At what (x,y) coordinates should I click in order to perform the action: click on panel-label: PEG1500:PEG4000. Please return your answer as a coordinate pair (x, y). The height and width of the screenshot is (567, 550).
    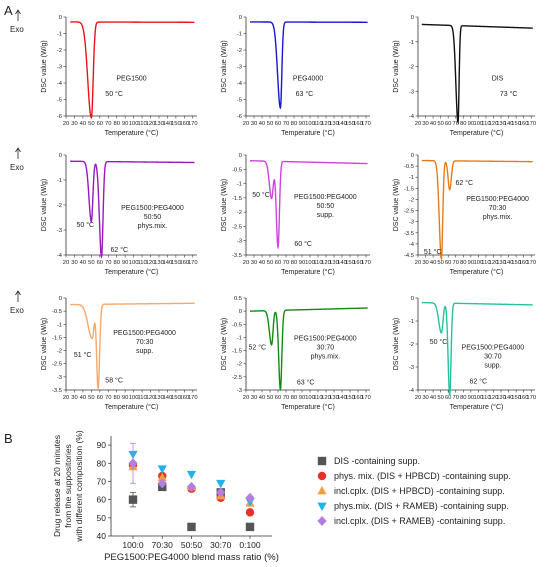
    Looking at the image, I should click on (497, 199).